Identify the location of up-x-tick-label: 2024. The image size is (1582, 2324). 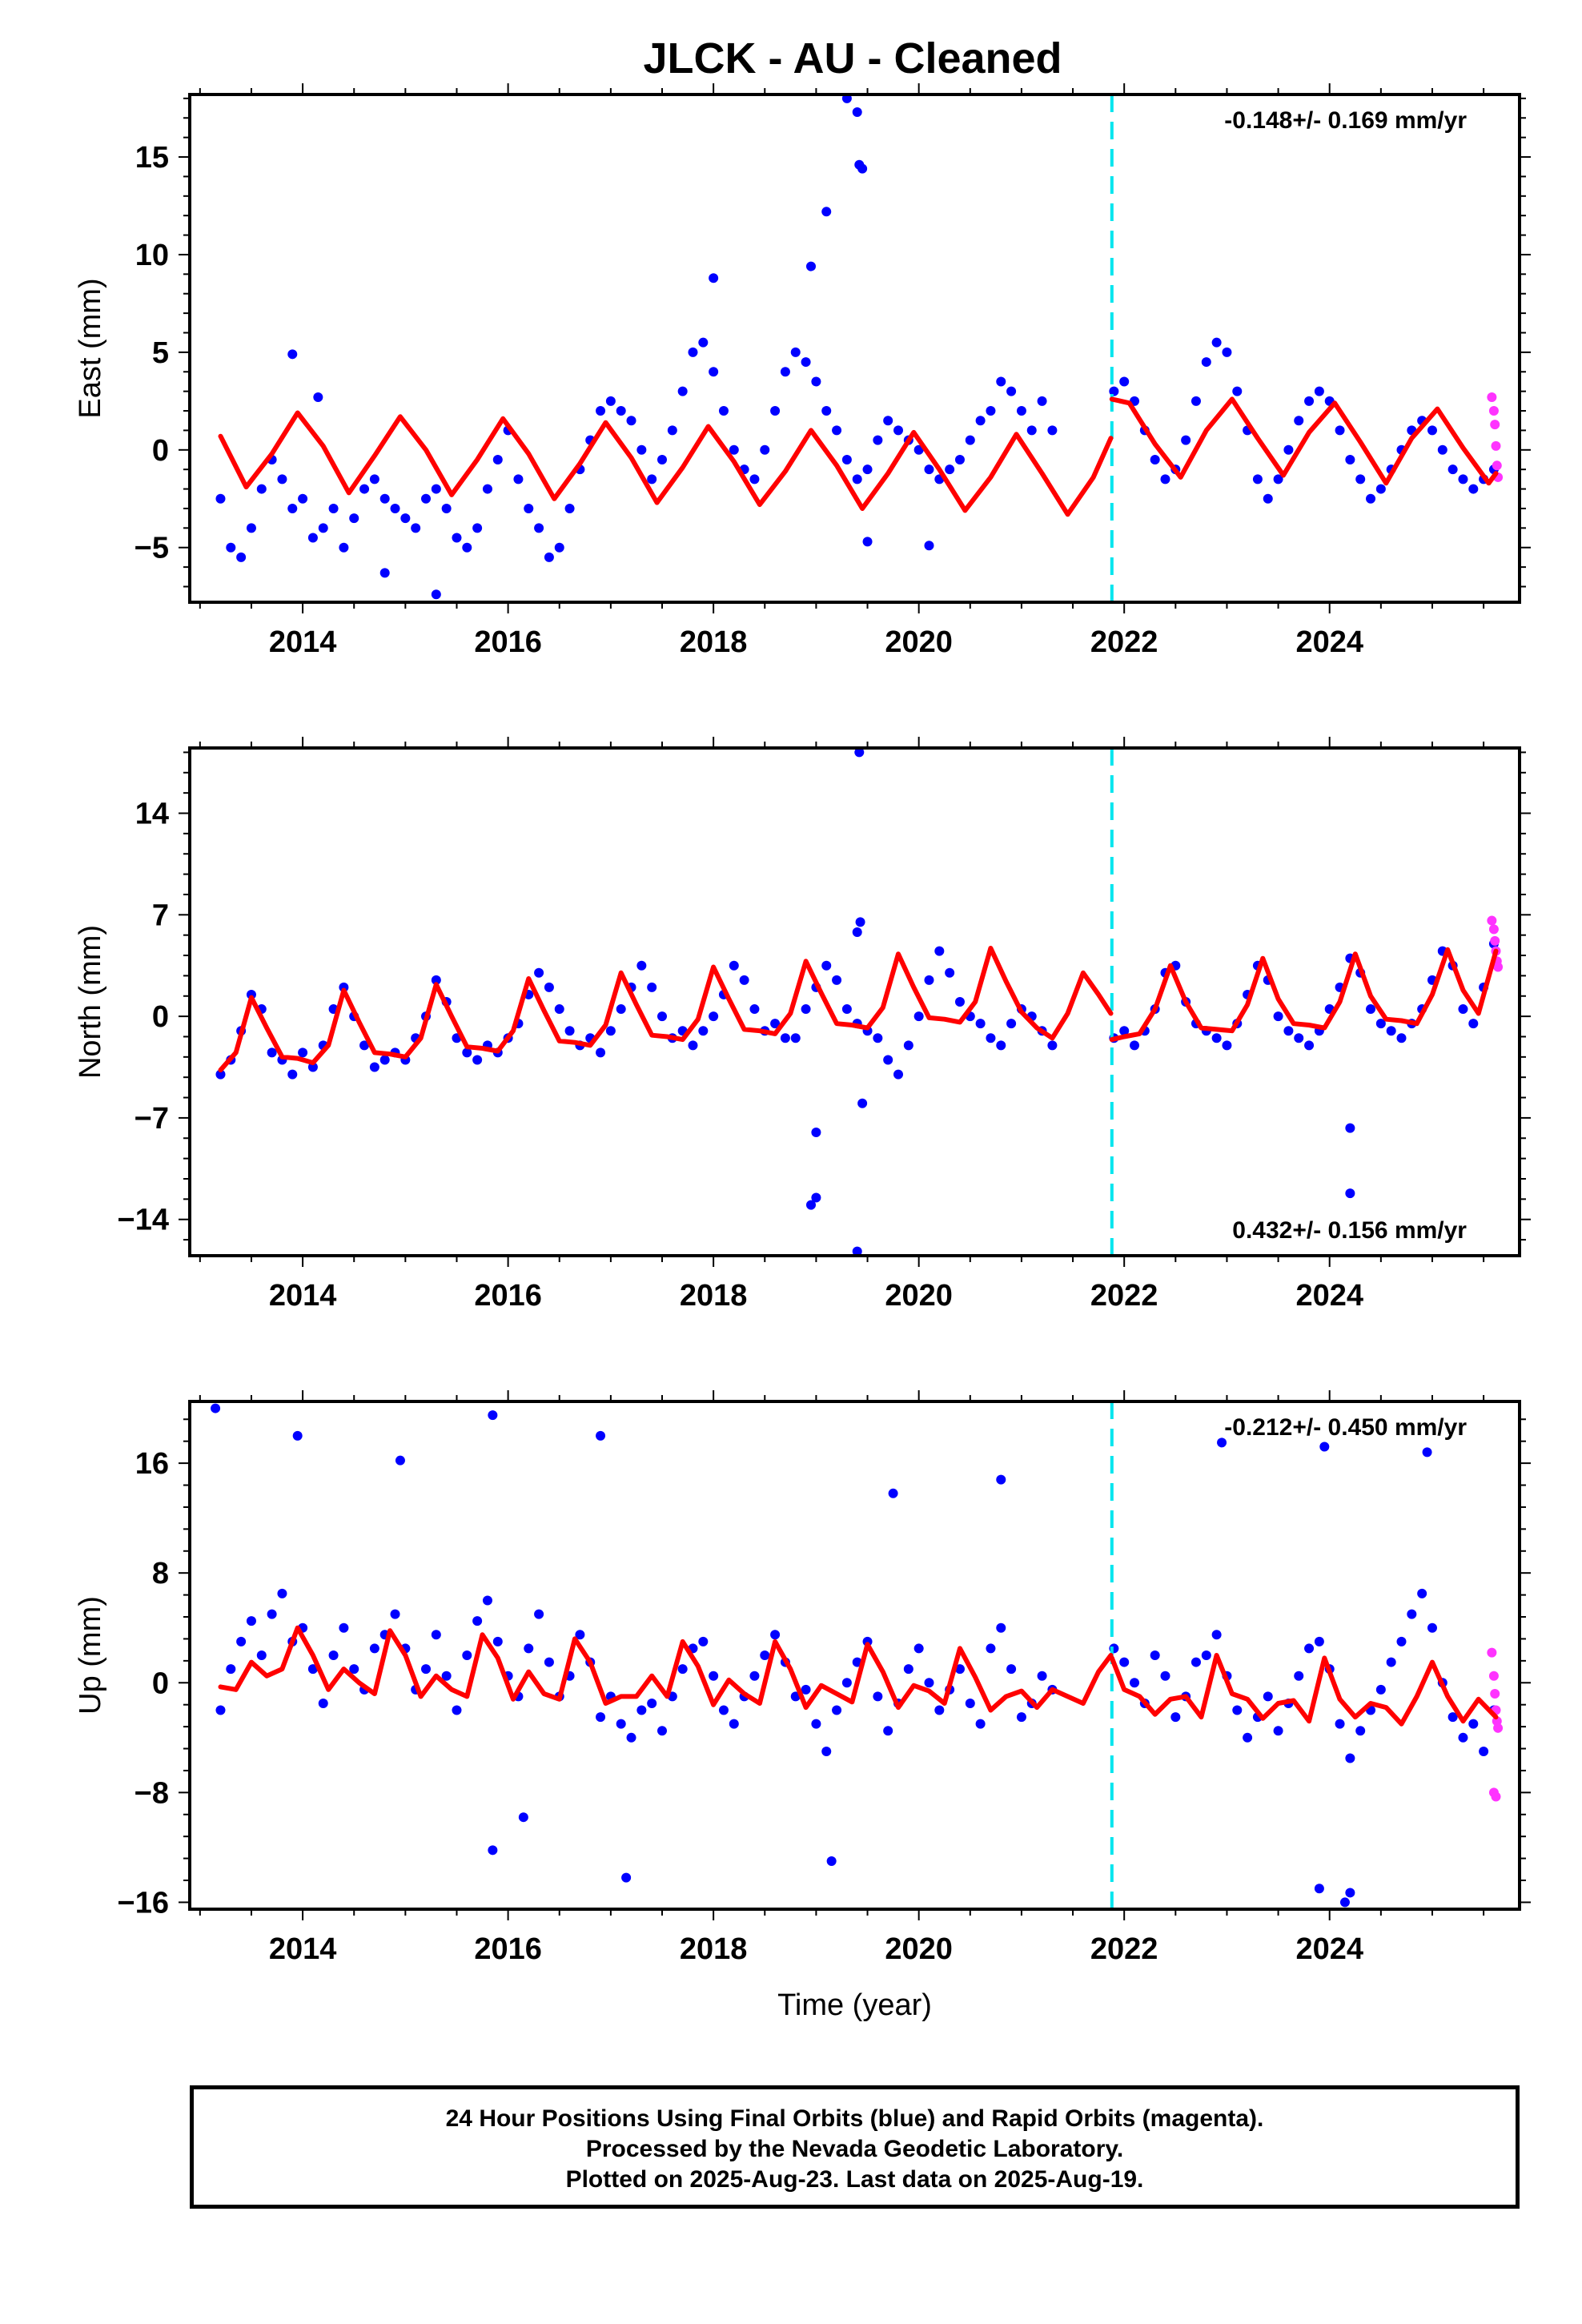
(1329, 1949).